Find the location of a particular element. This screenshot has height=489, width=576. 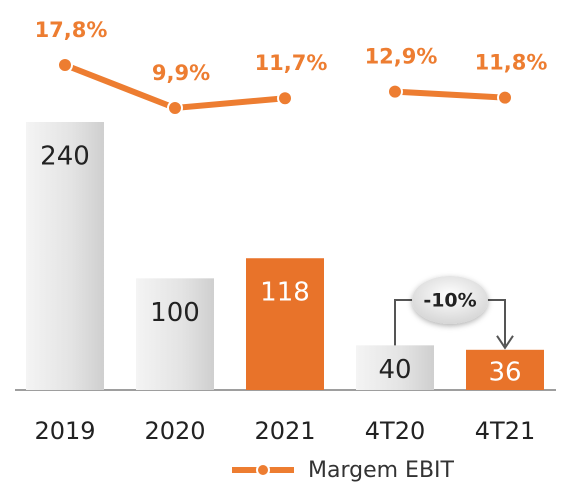

bar-value-label: 118 is located at coordinates (285, 293).